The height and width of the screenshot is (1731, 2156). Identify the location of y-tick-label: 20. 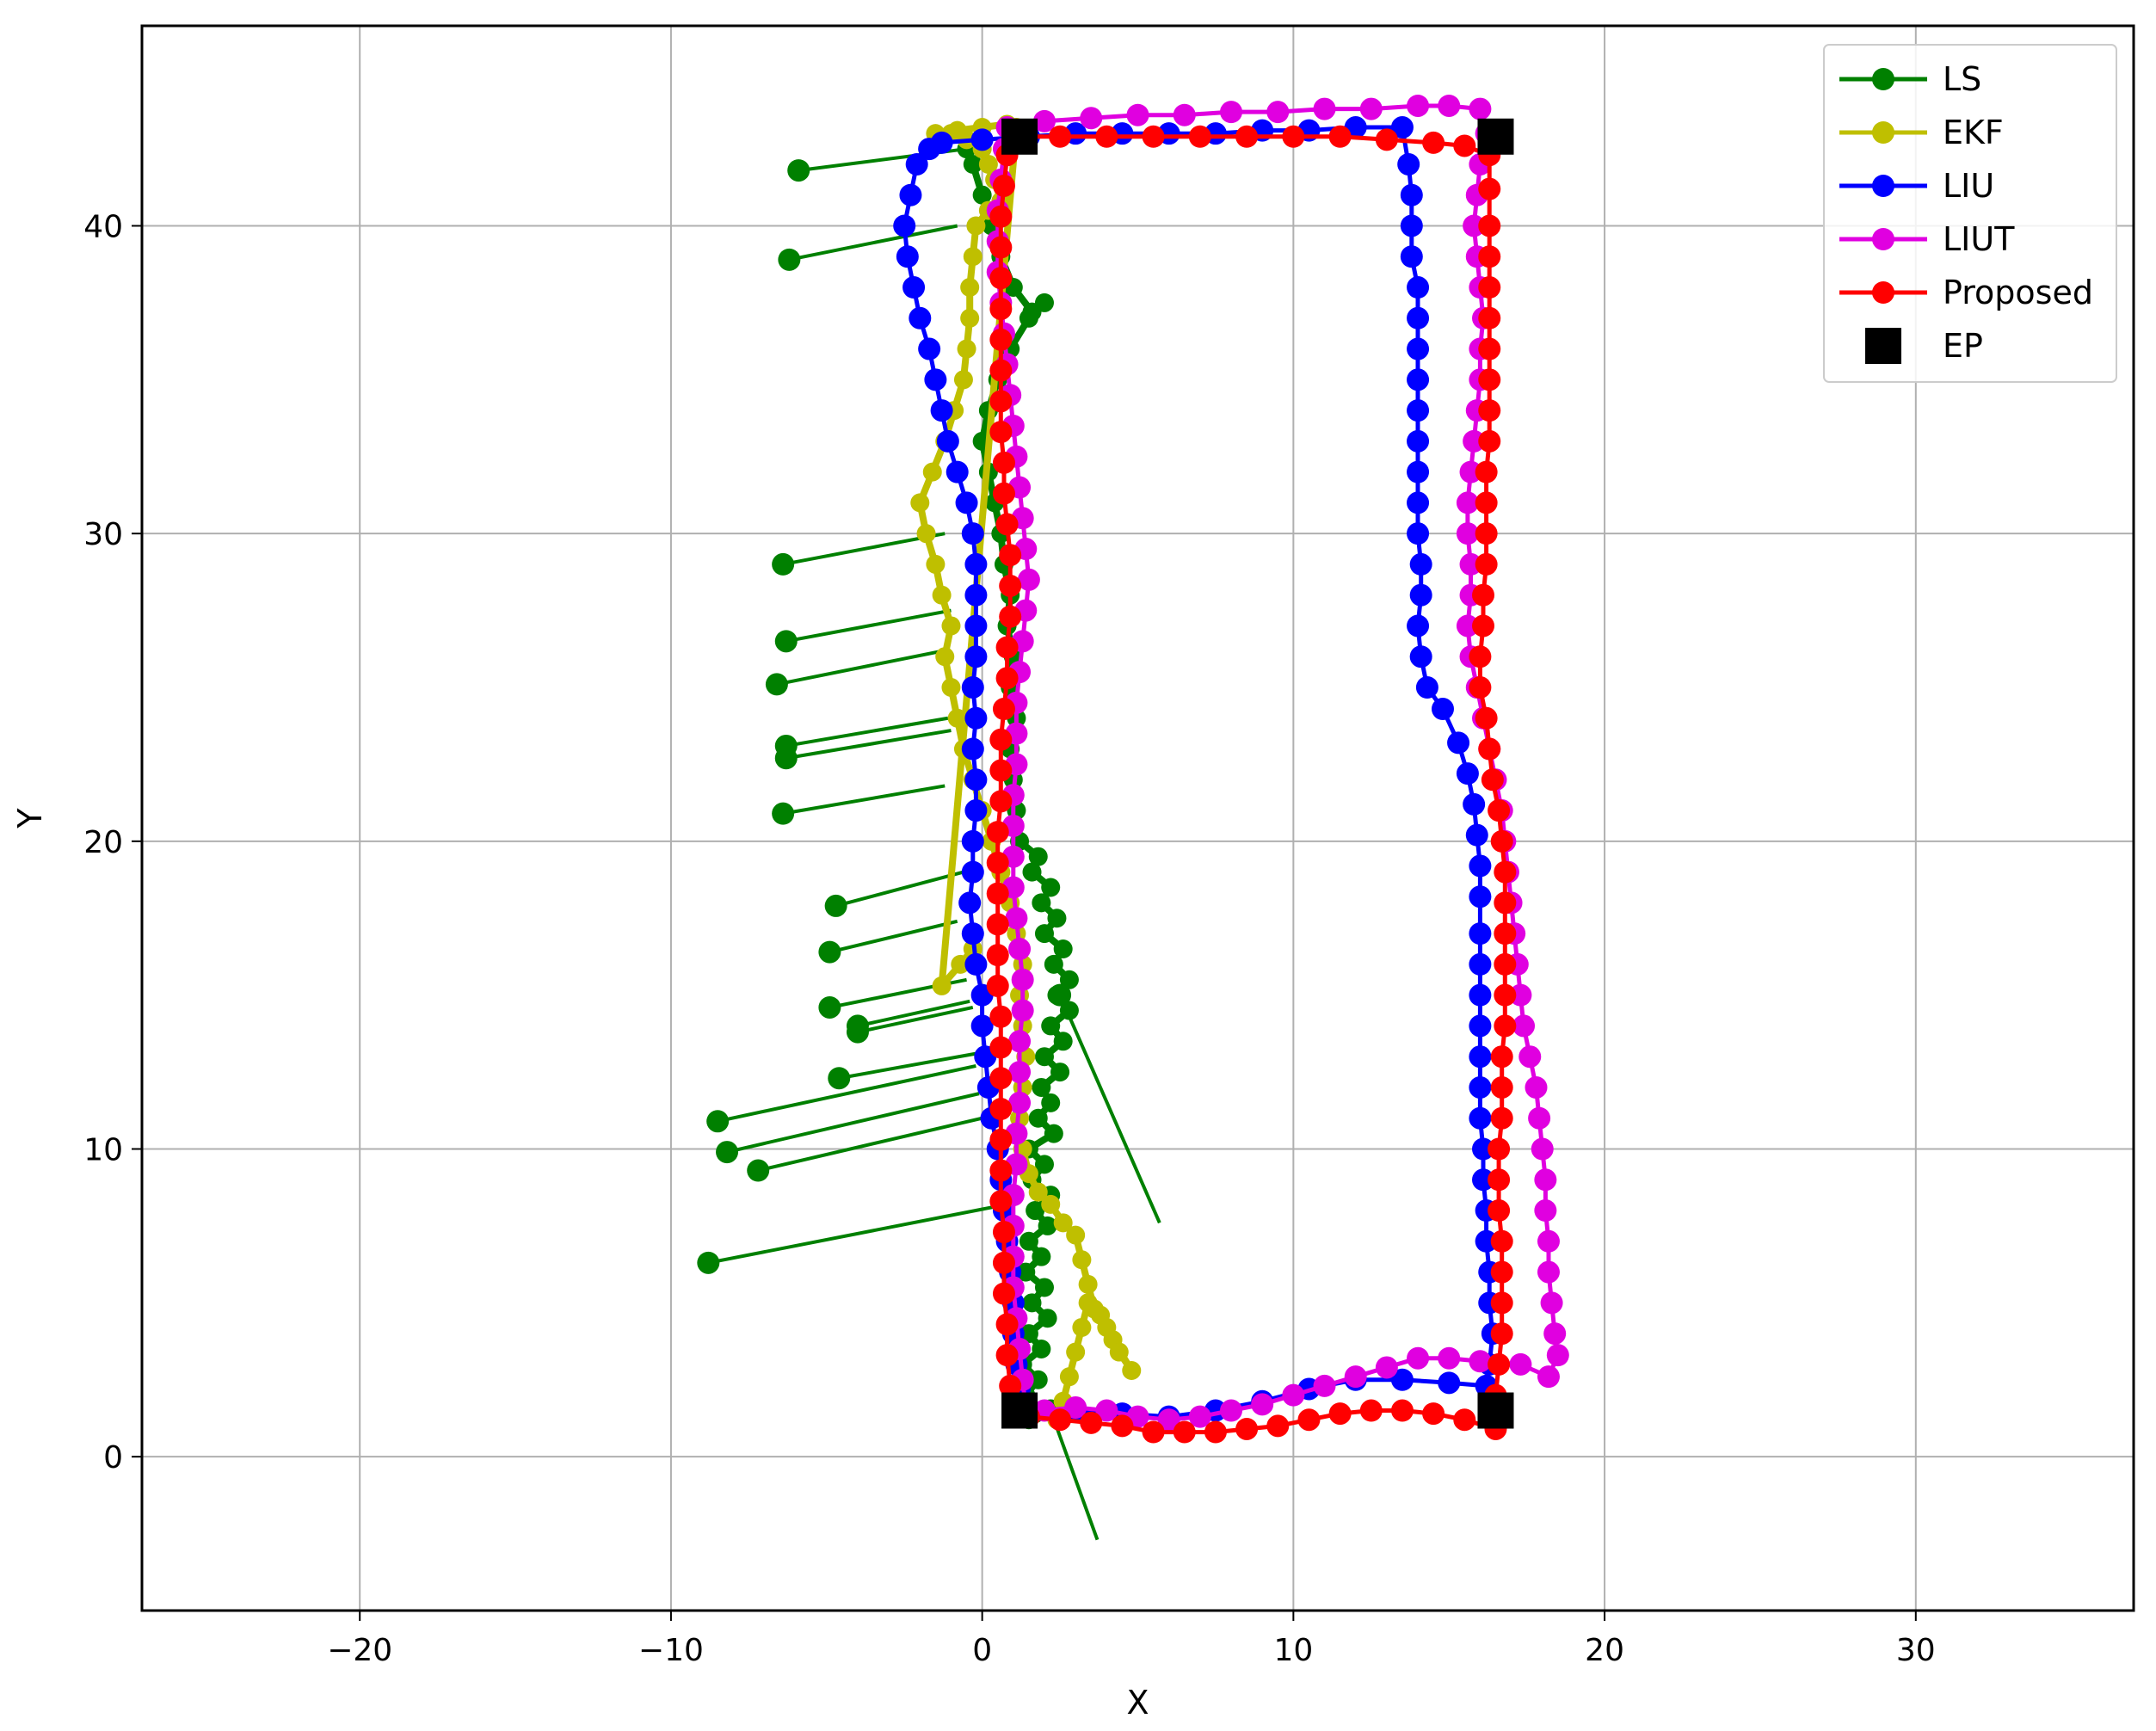
(103, 843).